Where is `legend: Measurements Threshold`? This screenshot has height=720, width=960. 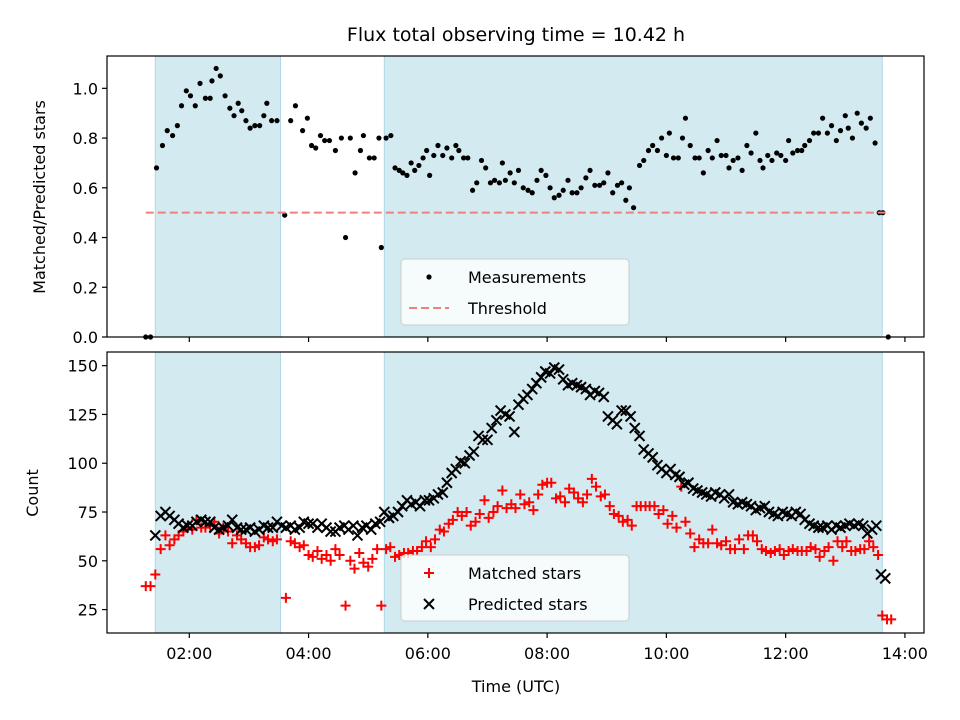
legend: Measurements Threshold is located at coordinates (515, 292).